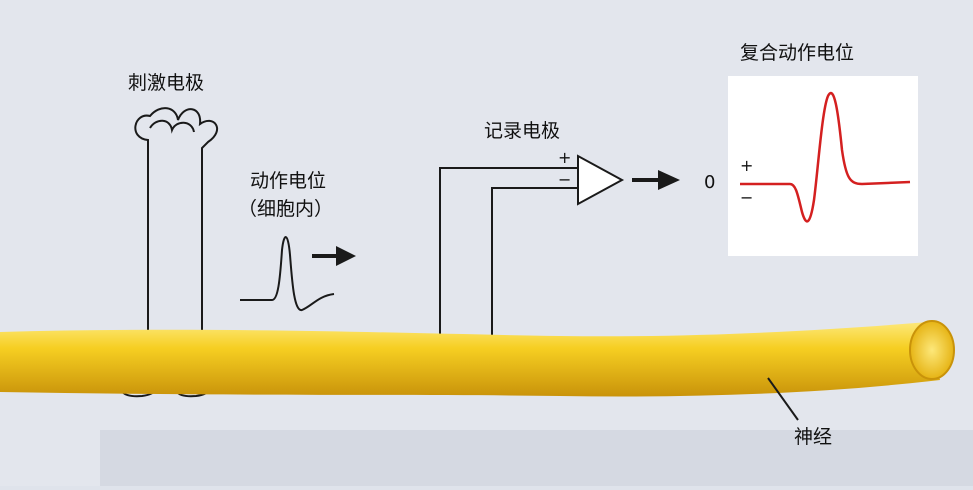 The image size is (973, 490). Describe the element at coordinates (710, 182) in the screenshot. I see `zero-label: 0` at that location.